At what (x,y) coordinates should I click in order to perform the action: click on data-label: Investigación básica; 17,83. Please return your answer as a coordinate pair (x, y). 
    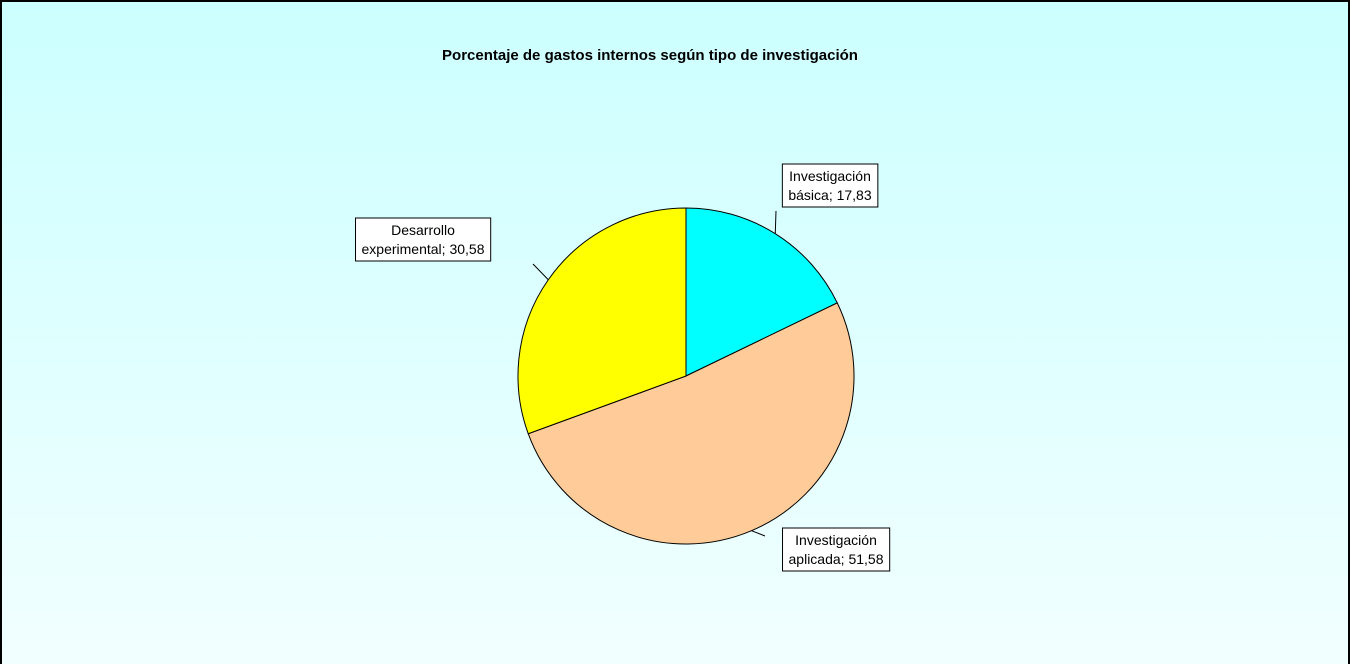
    Looking at the image, I should click on (829, 185).